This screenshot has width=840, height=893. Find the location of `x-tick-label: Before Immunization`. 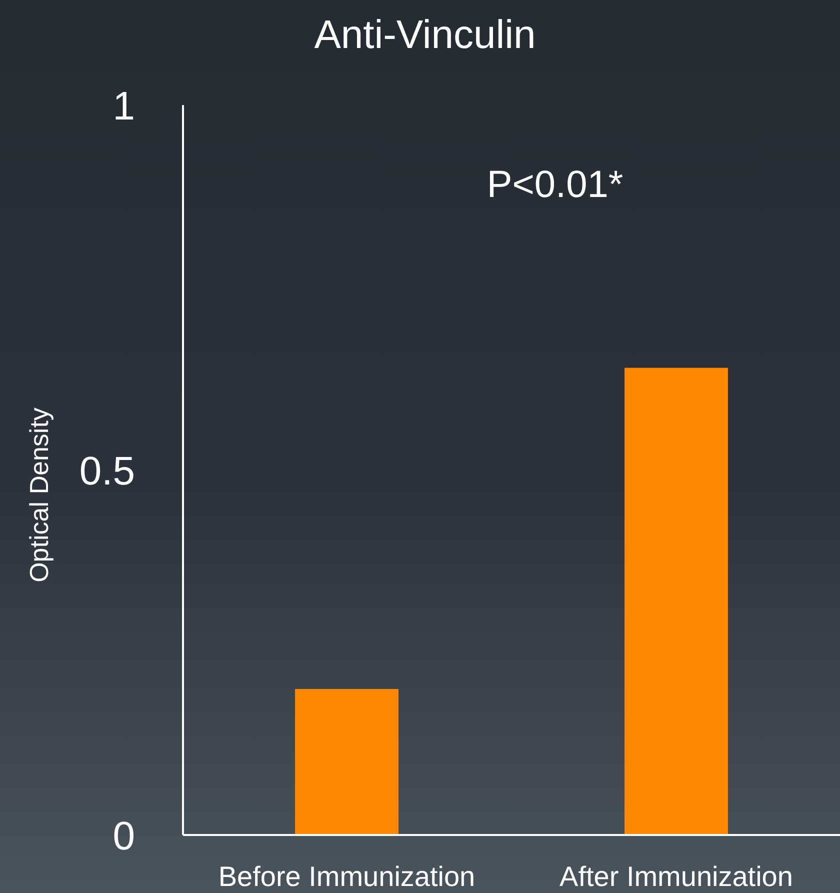

x-tick-label: Before Immunization is located at coordinates (347, 876).